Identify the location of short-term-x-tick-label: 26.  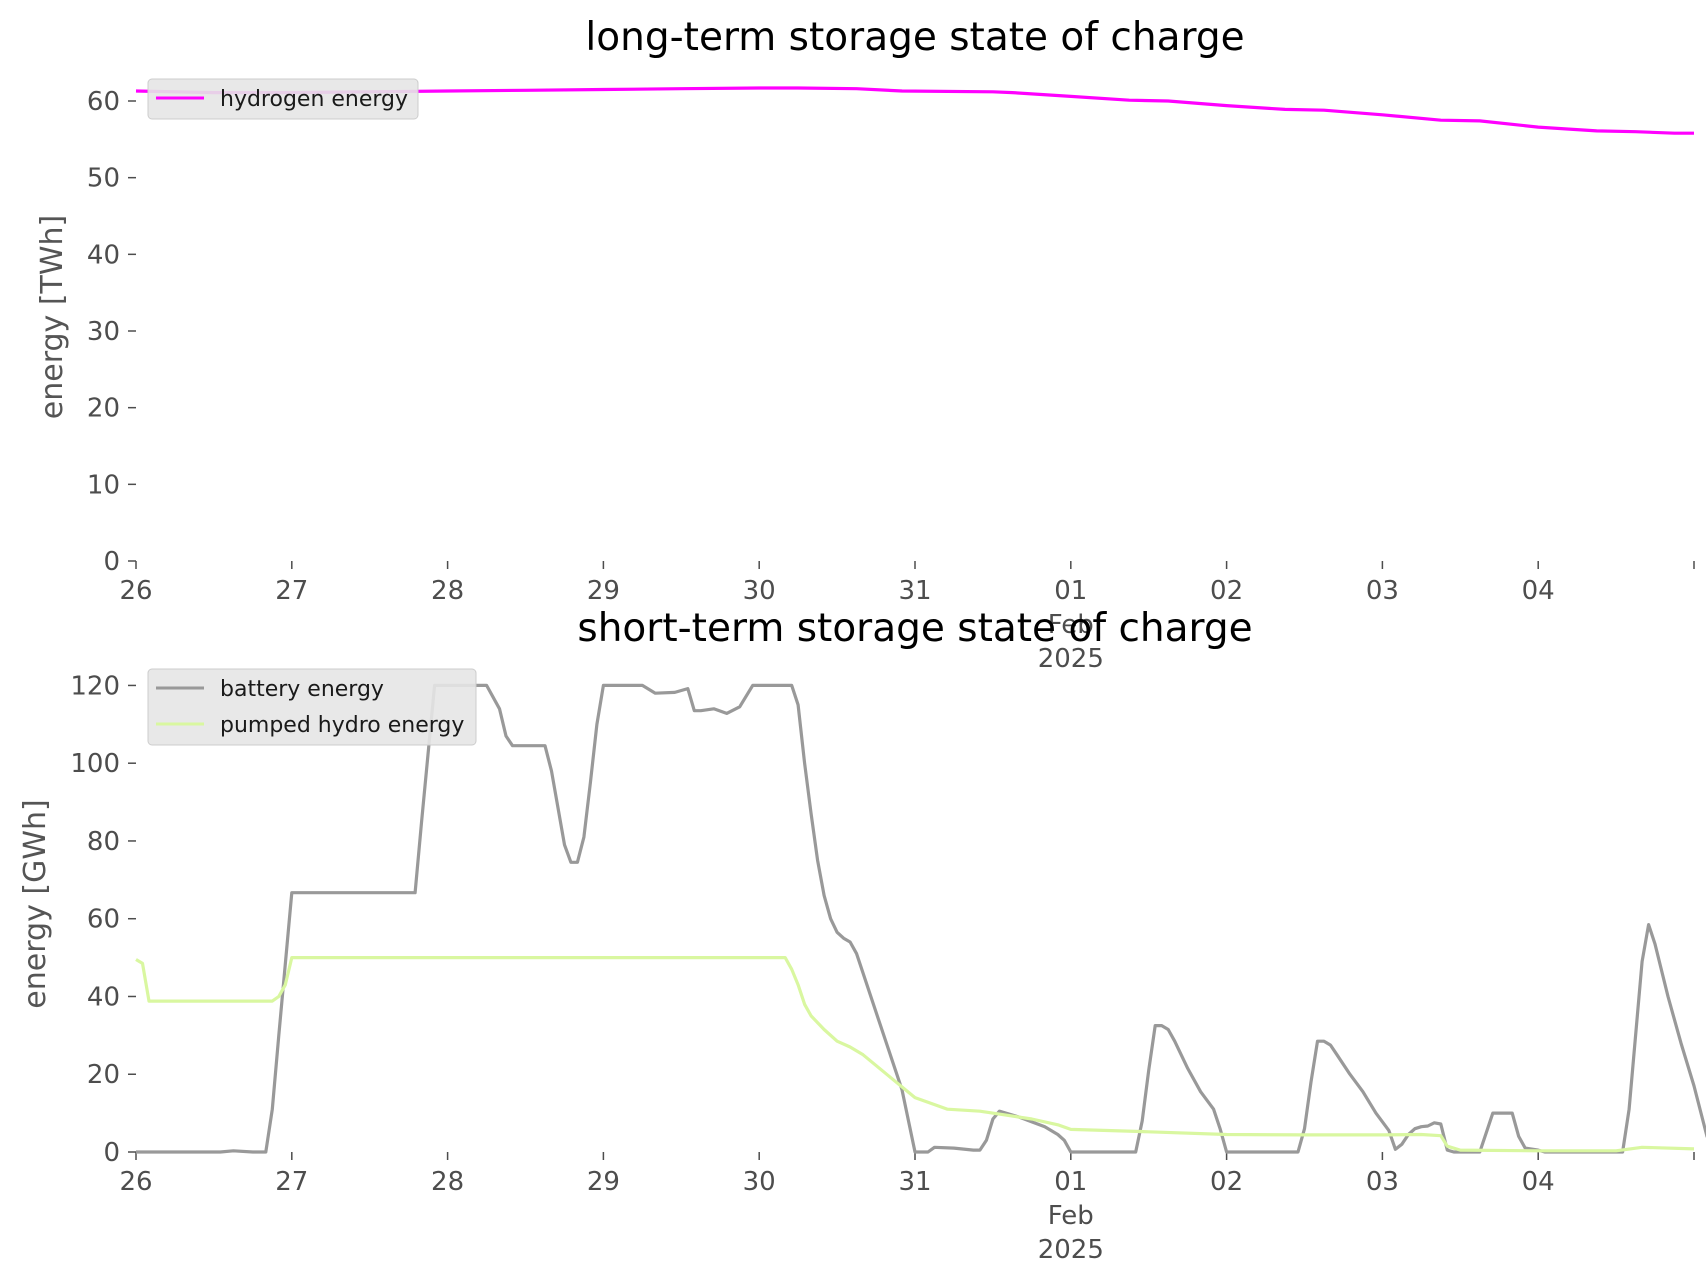
(135, 1182).